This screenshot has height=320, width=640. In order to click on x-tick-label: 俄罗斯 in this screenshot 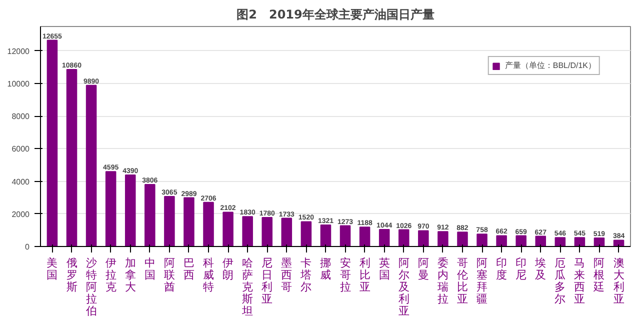, I will do `click(72, 276)`.